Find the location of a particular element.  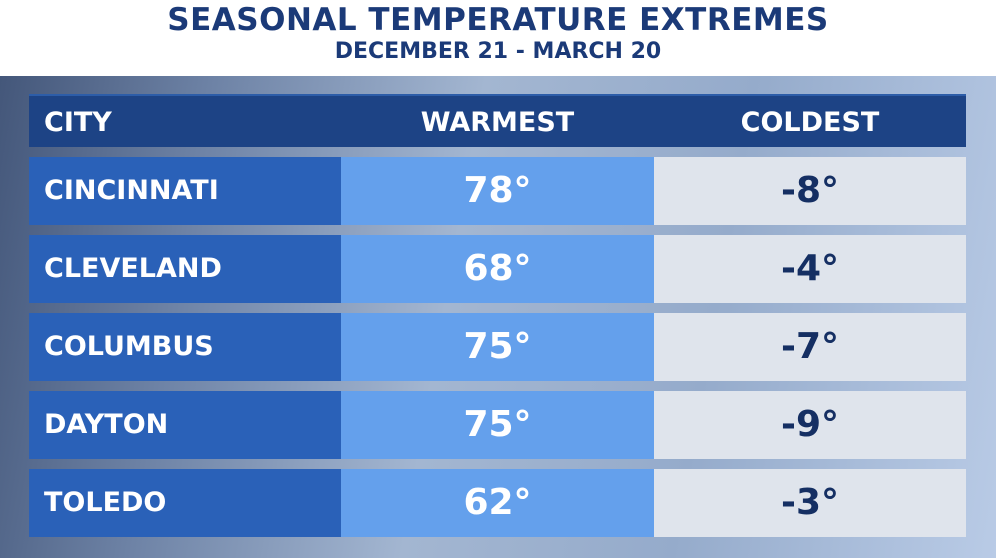

city-cell: CINCINNATI is located at coordinates (185, 191).